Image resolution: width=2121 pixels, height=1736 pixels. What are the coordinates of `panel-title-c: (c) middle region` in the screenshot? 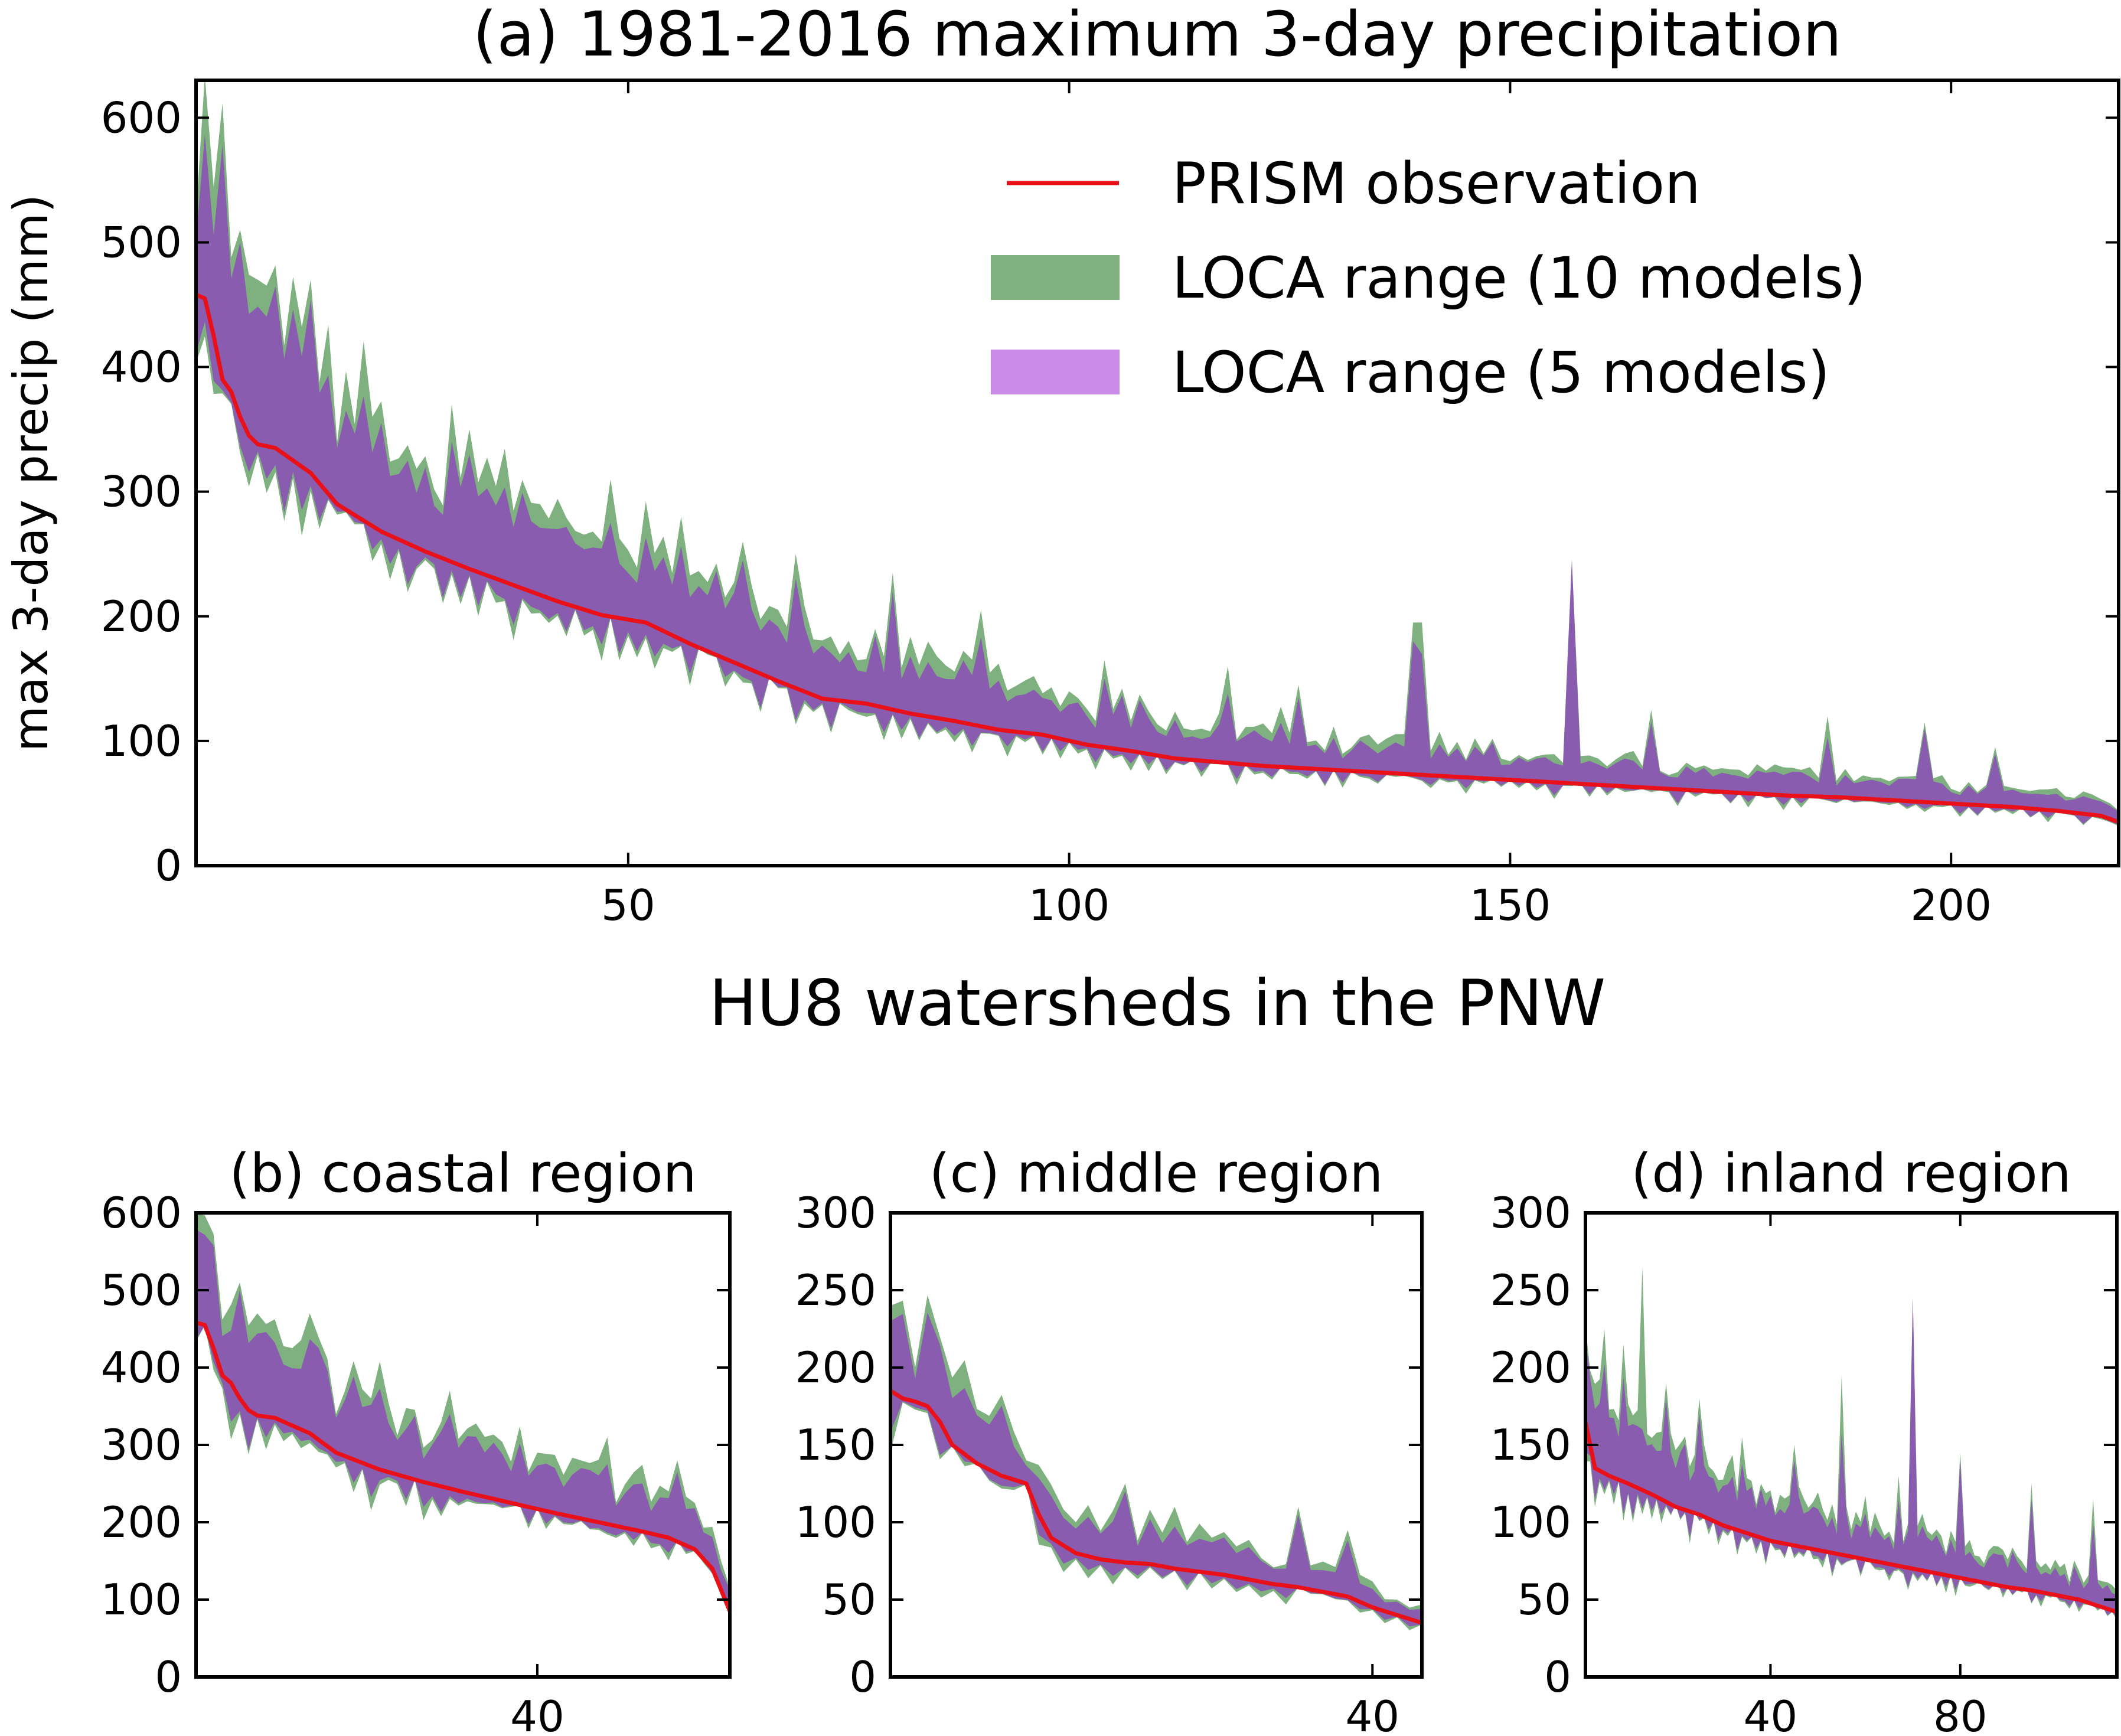 It's located at (1156, 1174).